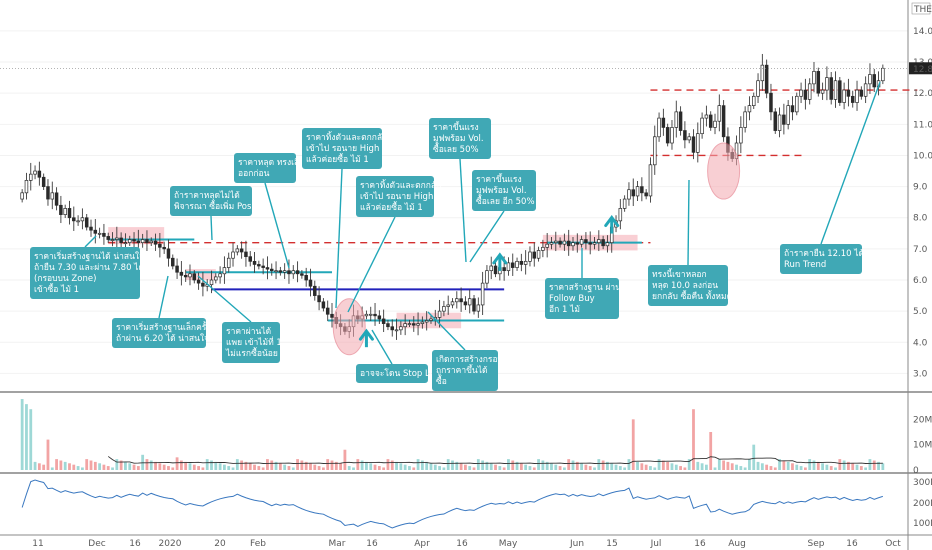 The height and width of the screenshot is (550, 932). Describe the element at coordinates (476, 437) in the screenshot. I see `volume-pane: 20M 10M 0` at that location.